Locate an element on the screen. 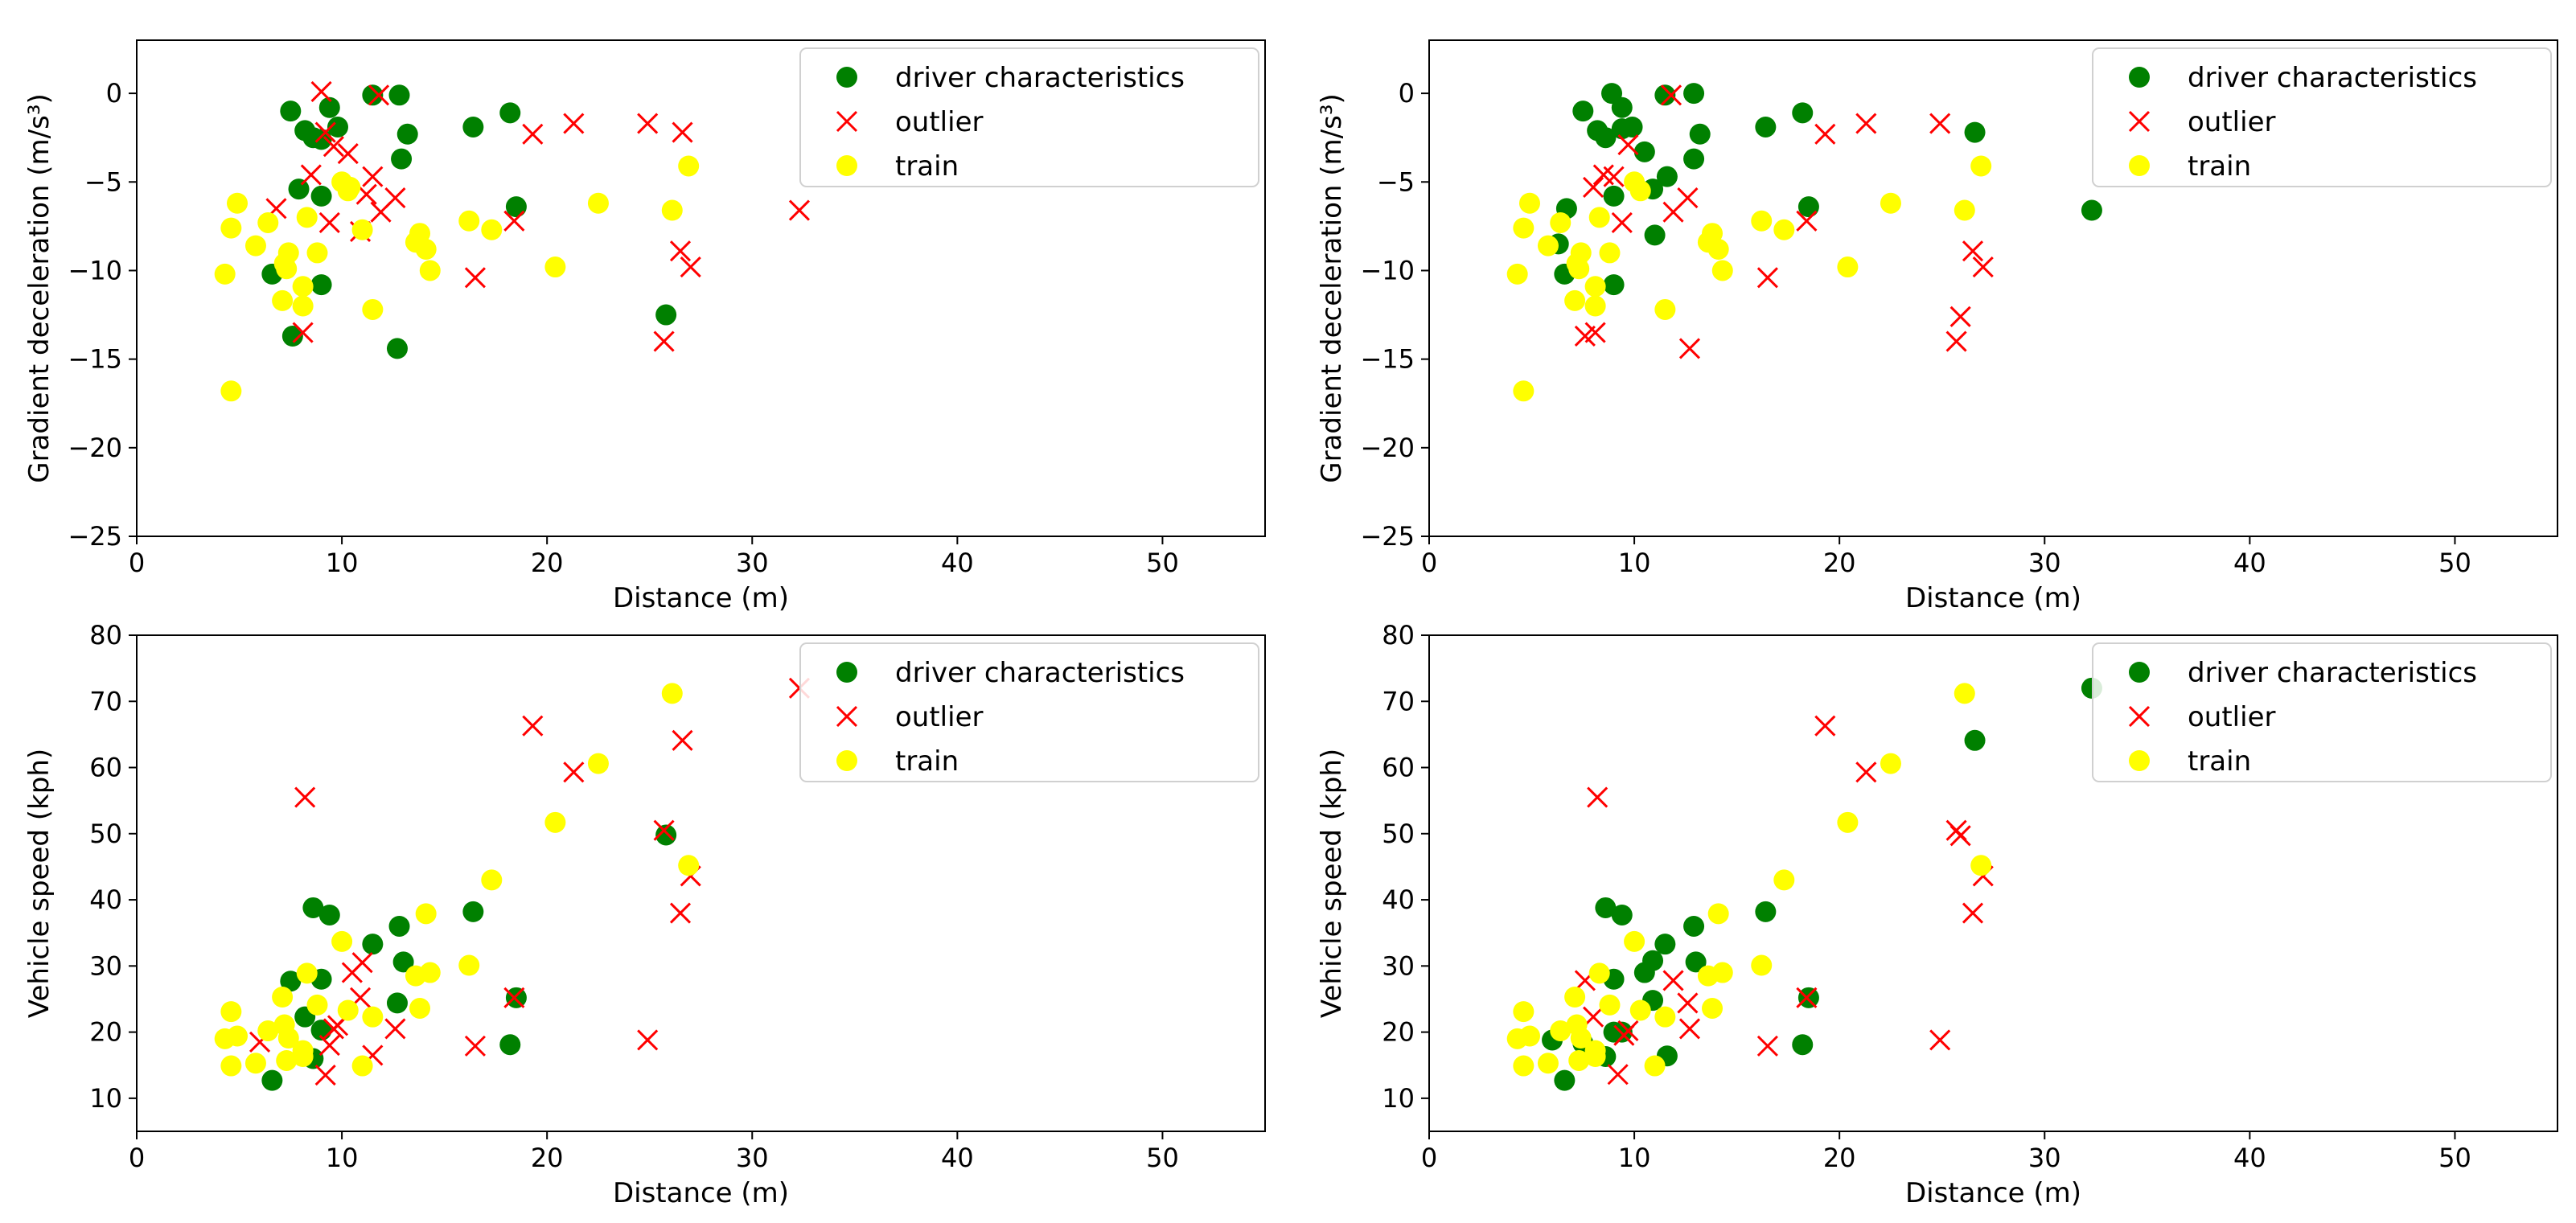  y-tick-label: −5 is located at coordinates (103, 181).